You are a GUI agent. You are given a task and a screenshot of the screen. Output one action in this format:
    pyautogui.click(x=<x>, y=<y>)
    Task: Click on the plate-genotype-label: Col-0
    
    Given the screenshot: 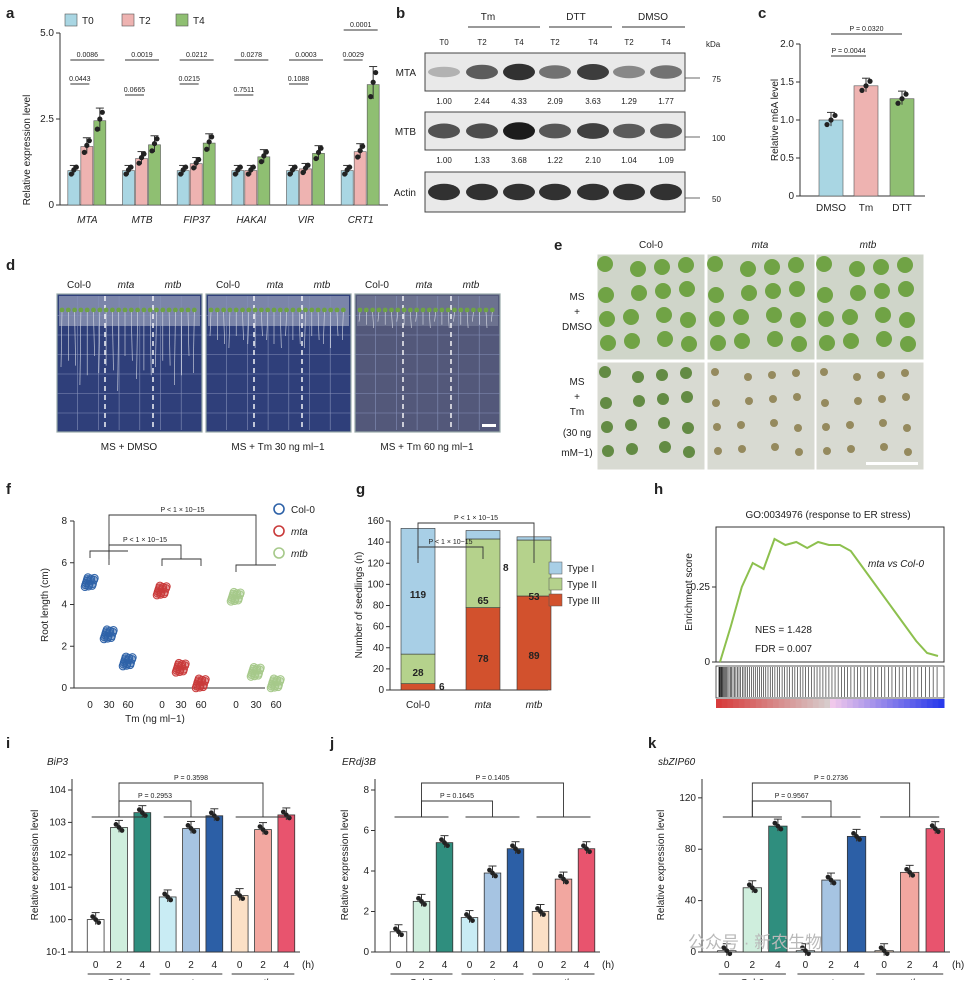 What is the action you would take?
    pyautogui.click(x=79, y=285)
    